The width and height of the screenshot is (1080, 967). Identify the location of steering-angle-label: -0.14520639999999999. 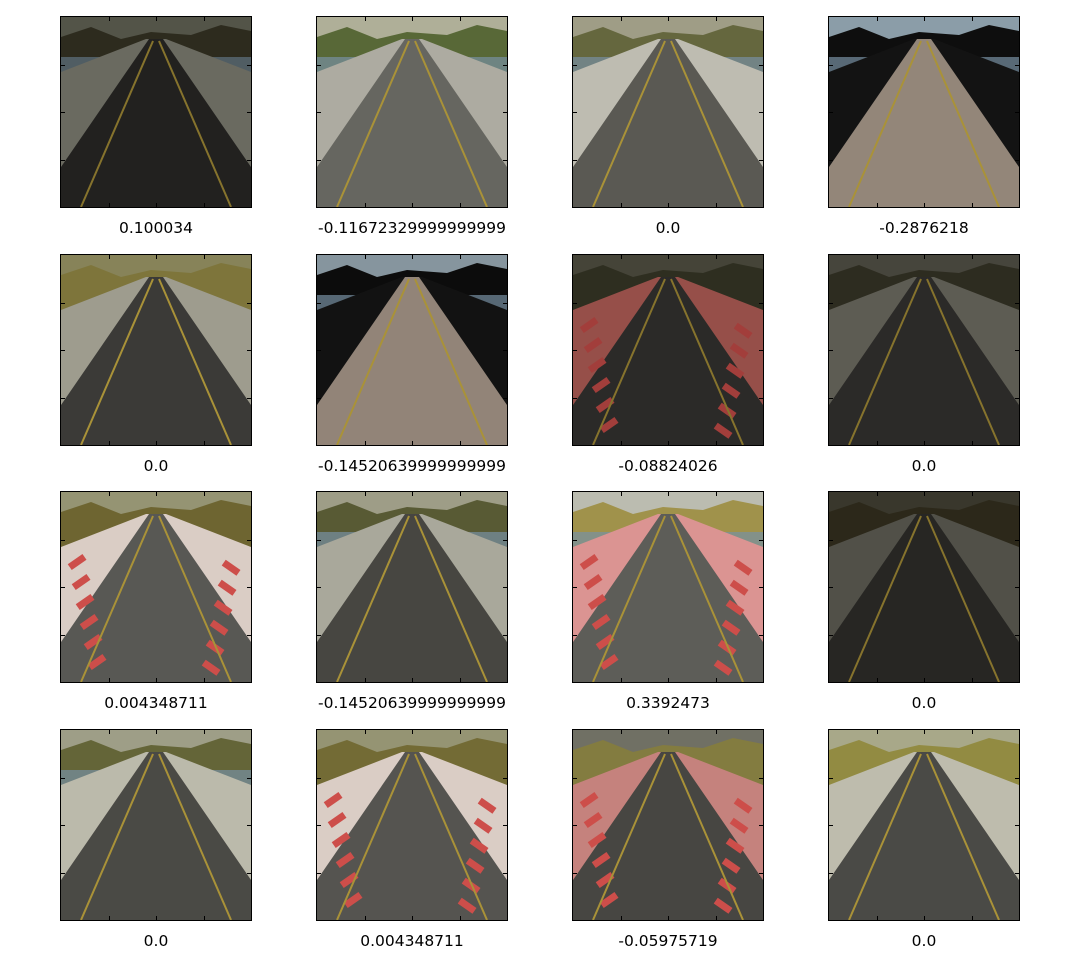
(412, 703).